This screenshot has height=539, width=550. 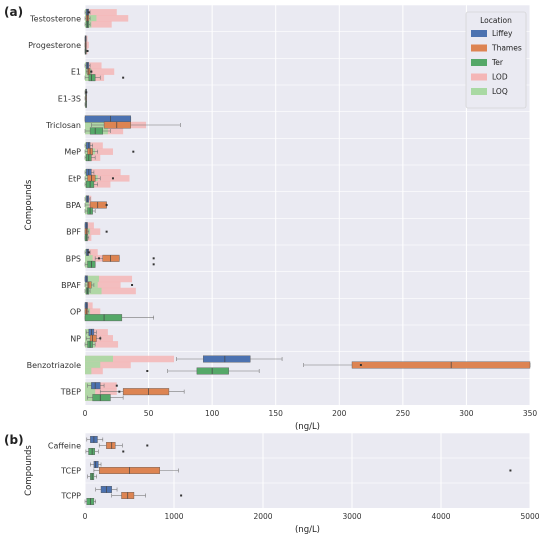 What do you see at coordinates (132, 285) in the screenshot?
I see `outlier-thames-bpaf` at bounding box center [132, 285].